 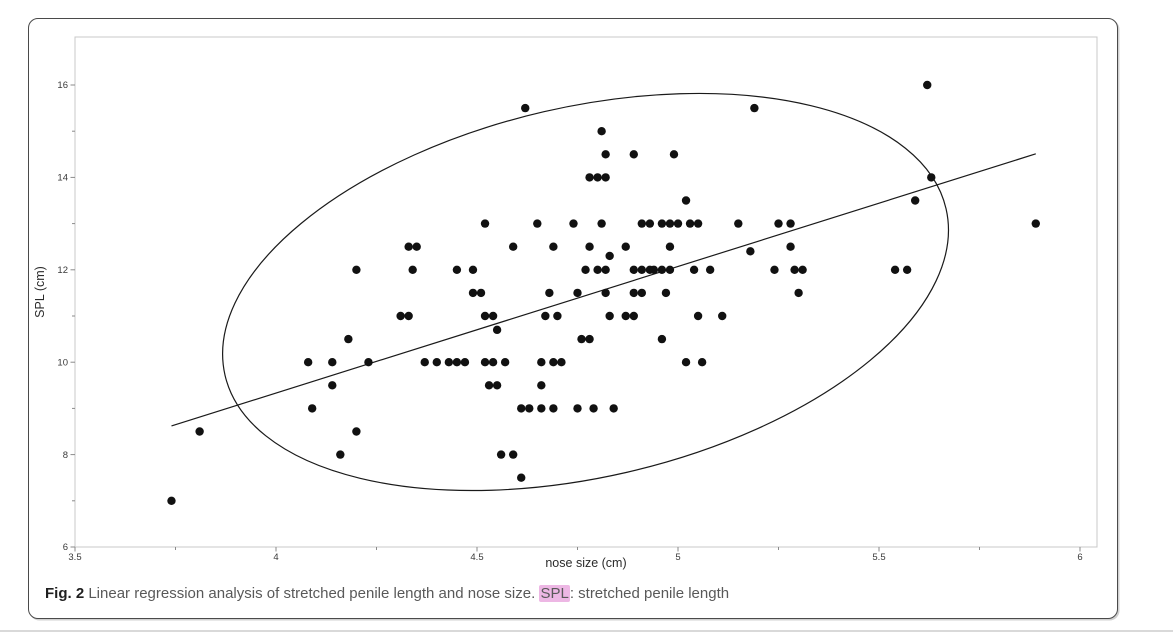 I want to click on x-axis-tick-label: 5, so click(x=677, y=557).